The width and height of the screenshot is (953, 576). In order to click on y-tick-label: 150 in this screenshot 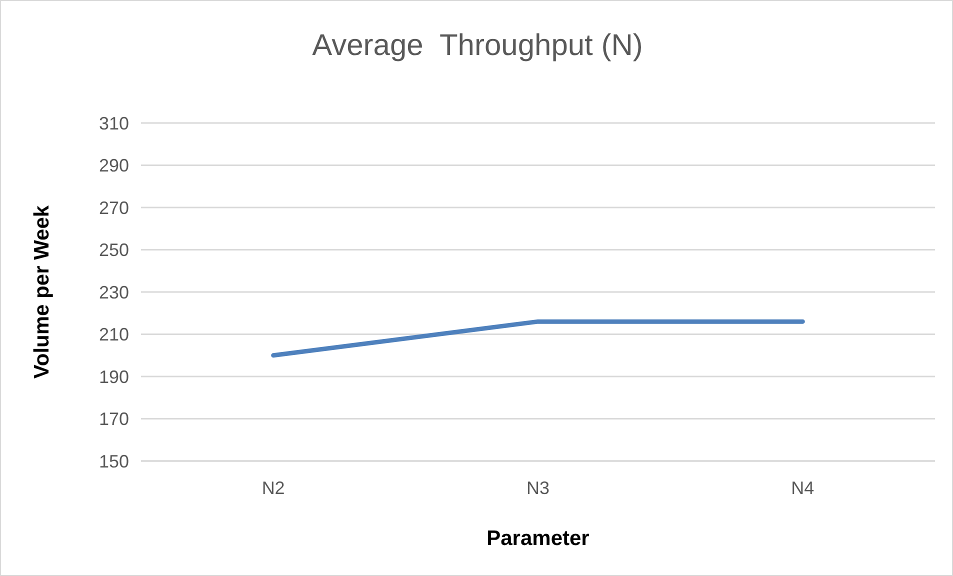, I will do `click(113, 461)`.